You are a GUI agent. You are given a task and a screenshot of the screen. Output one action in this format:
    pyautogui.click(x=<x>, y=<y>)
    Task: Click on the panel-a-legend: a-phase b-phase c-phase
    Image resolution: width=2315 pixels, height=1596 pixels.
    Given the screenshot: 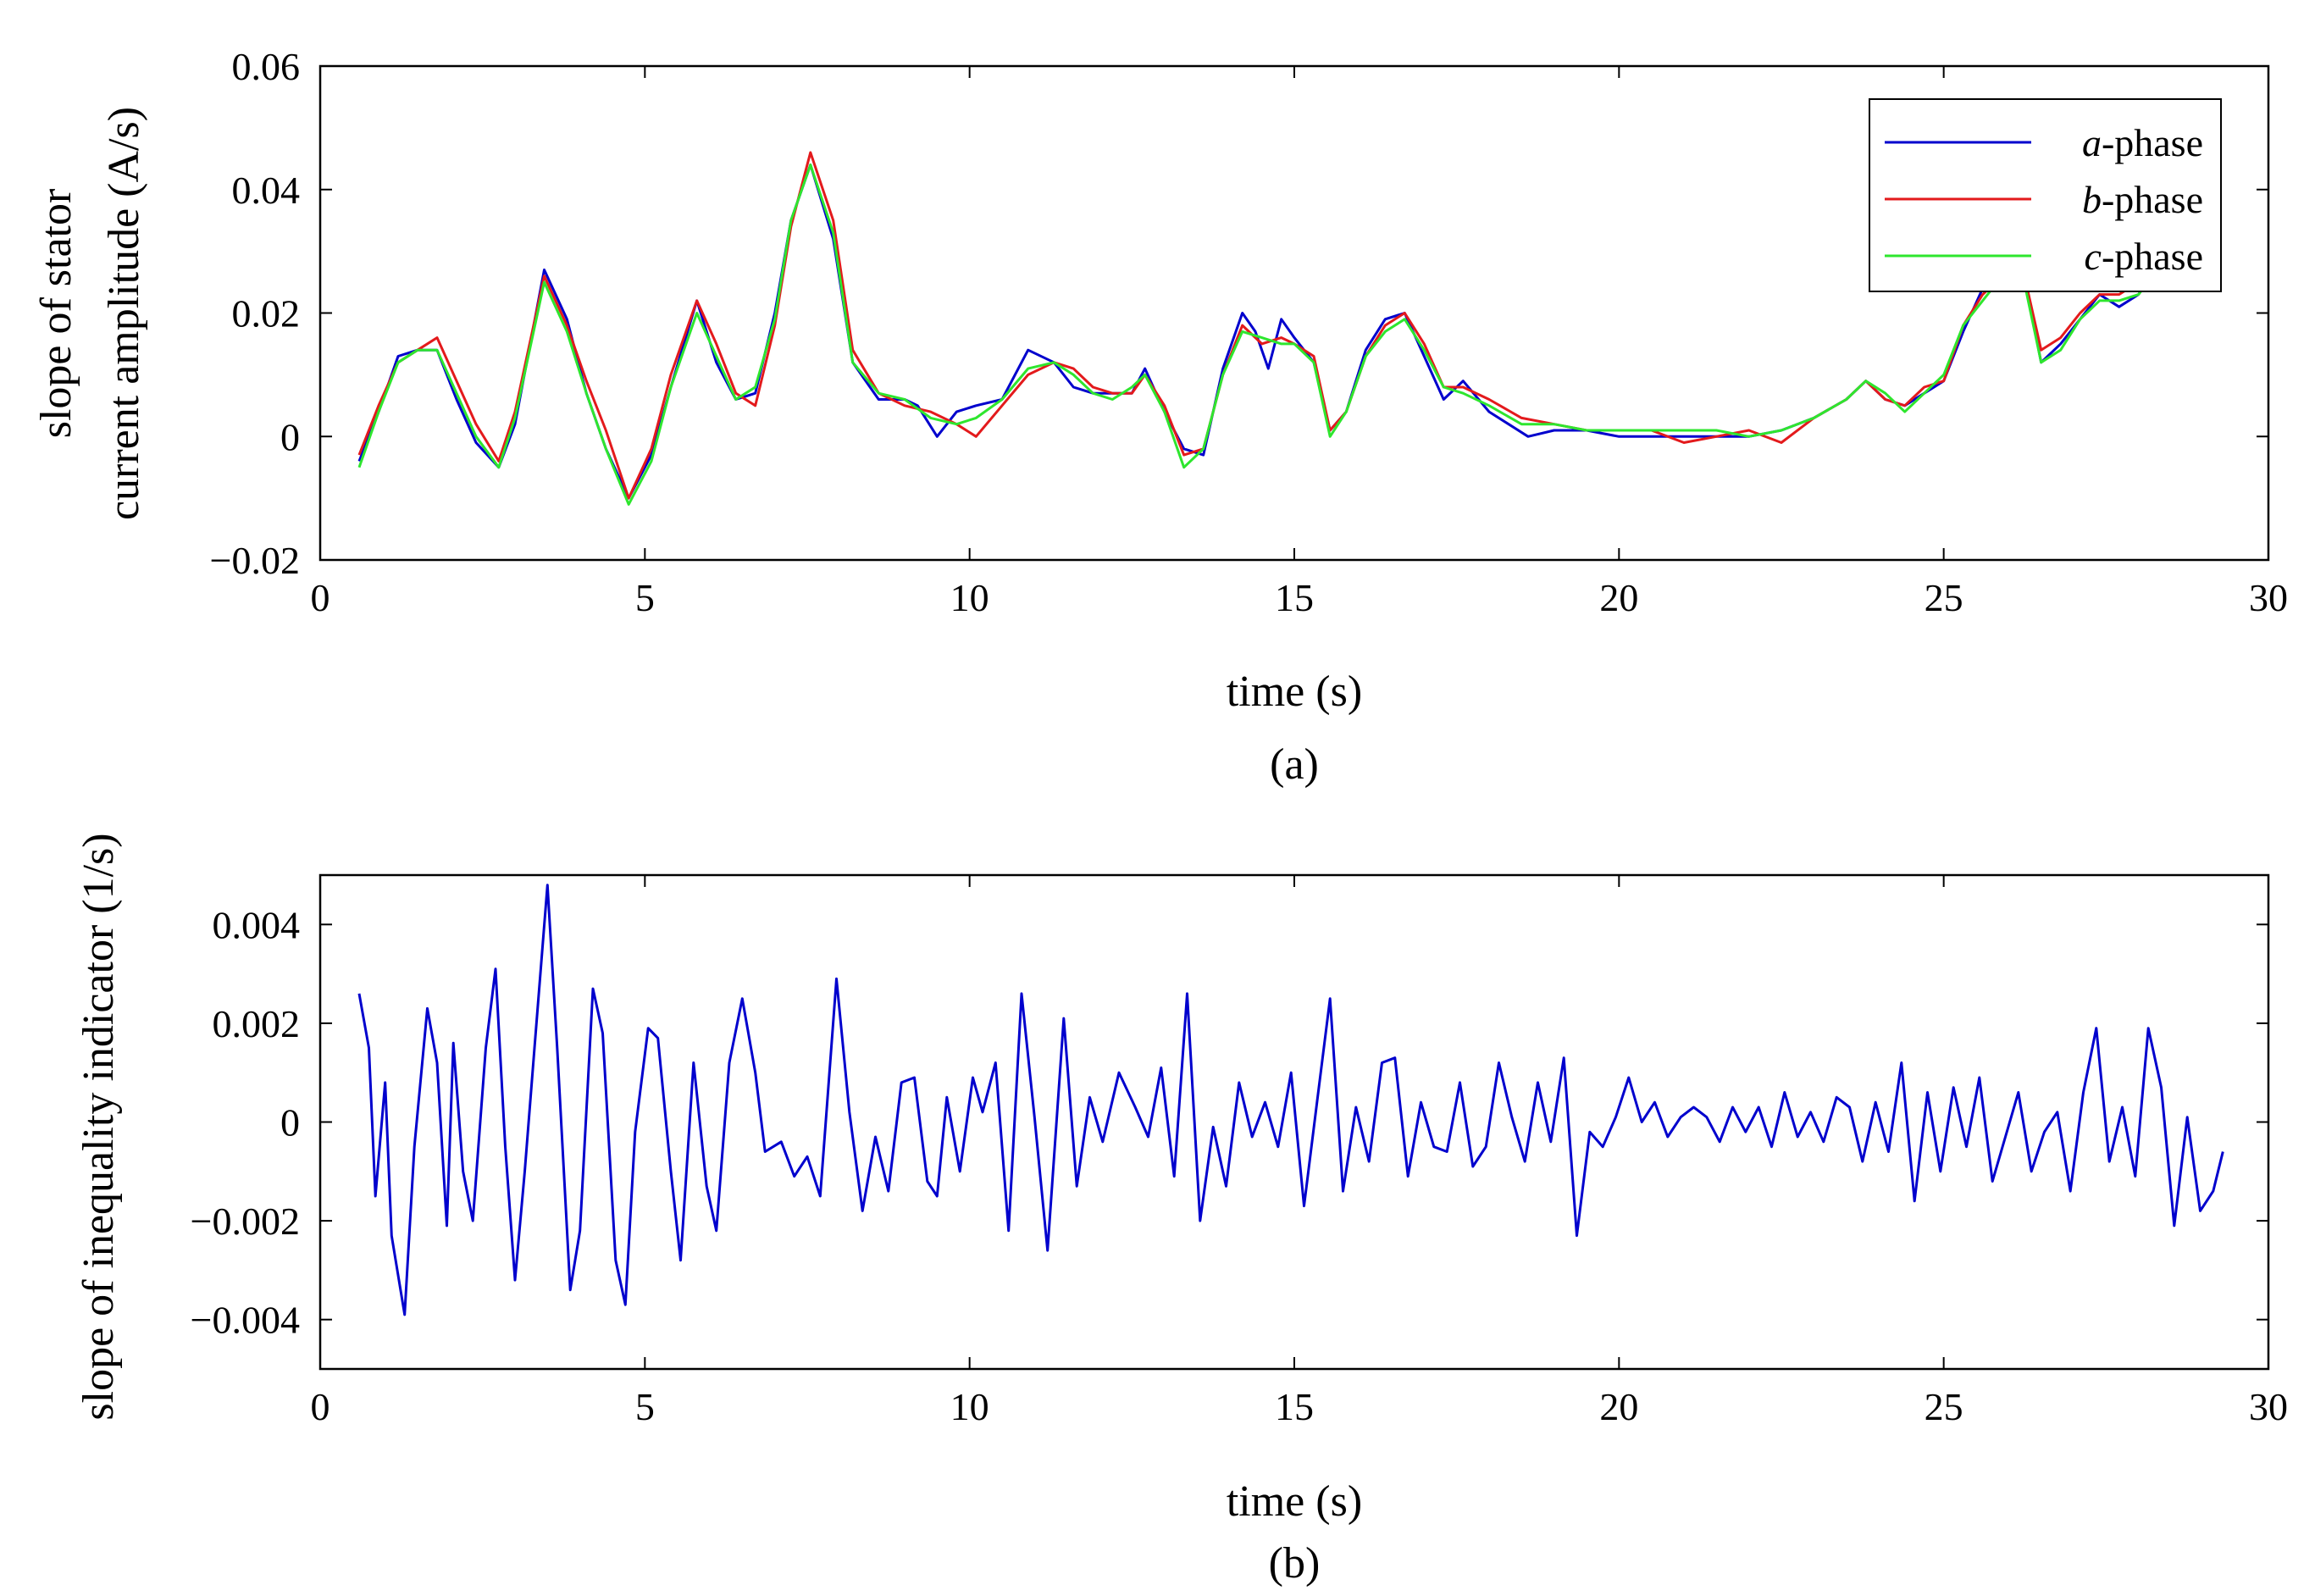 What is the action you would take?
    pyautogui.click(x=2045, y=195)
    